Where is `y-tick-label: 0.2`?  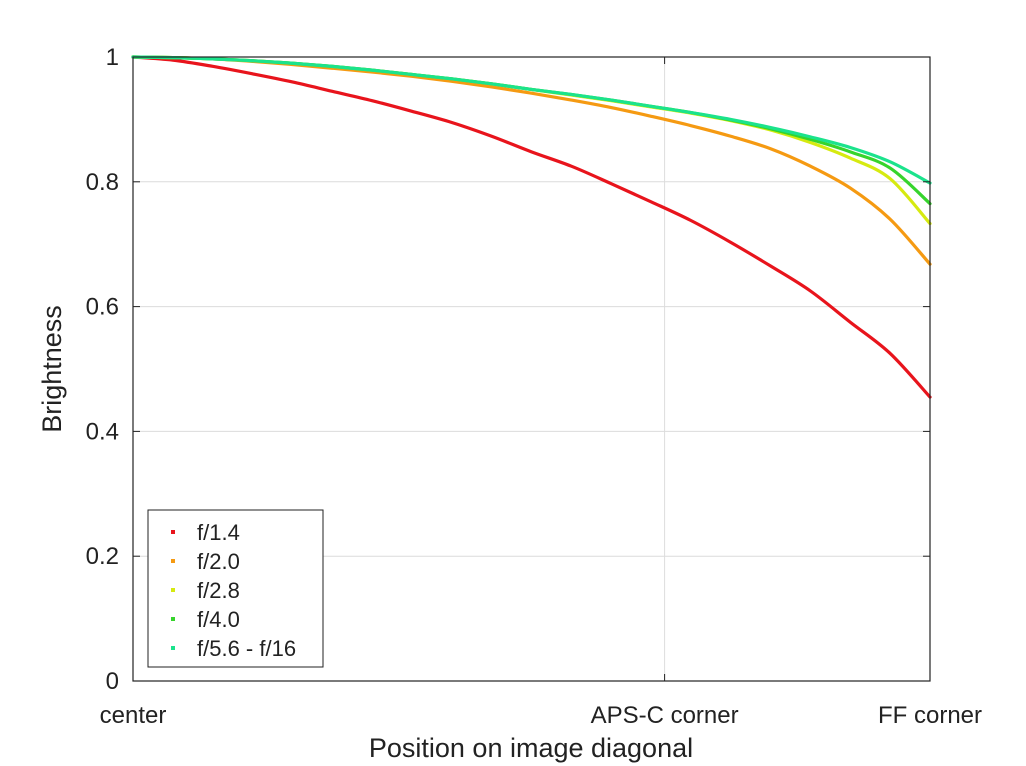
y-tick-label: 0.2 is located at coordinates (102, 556).